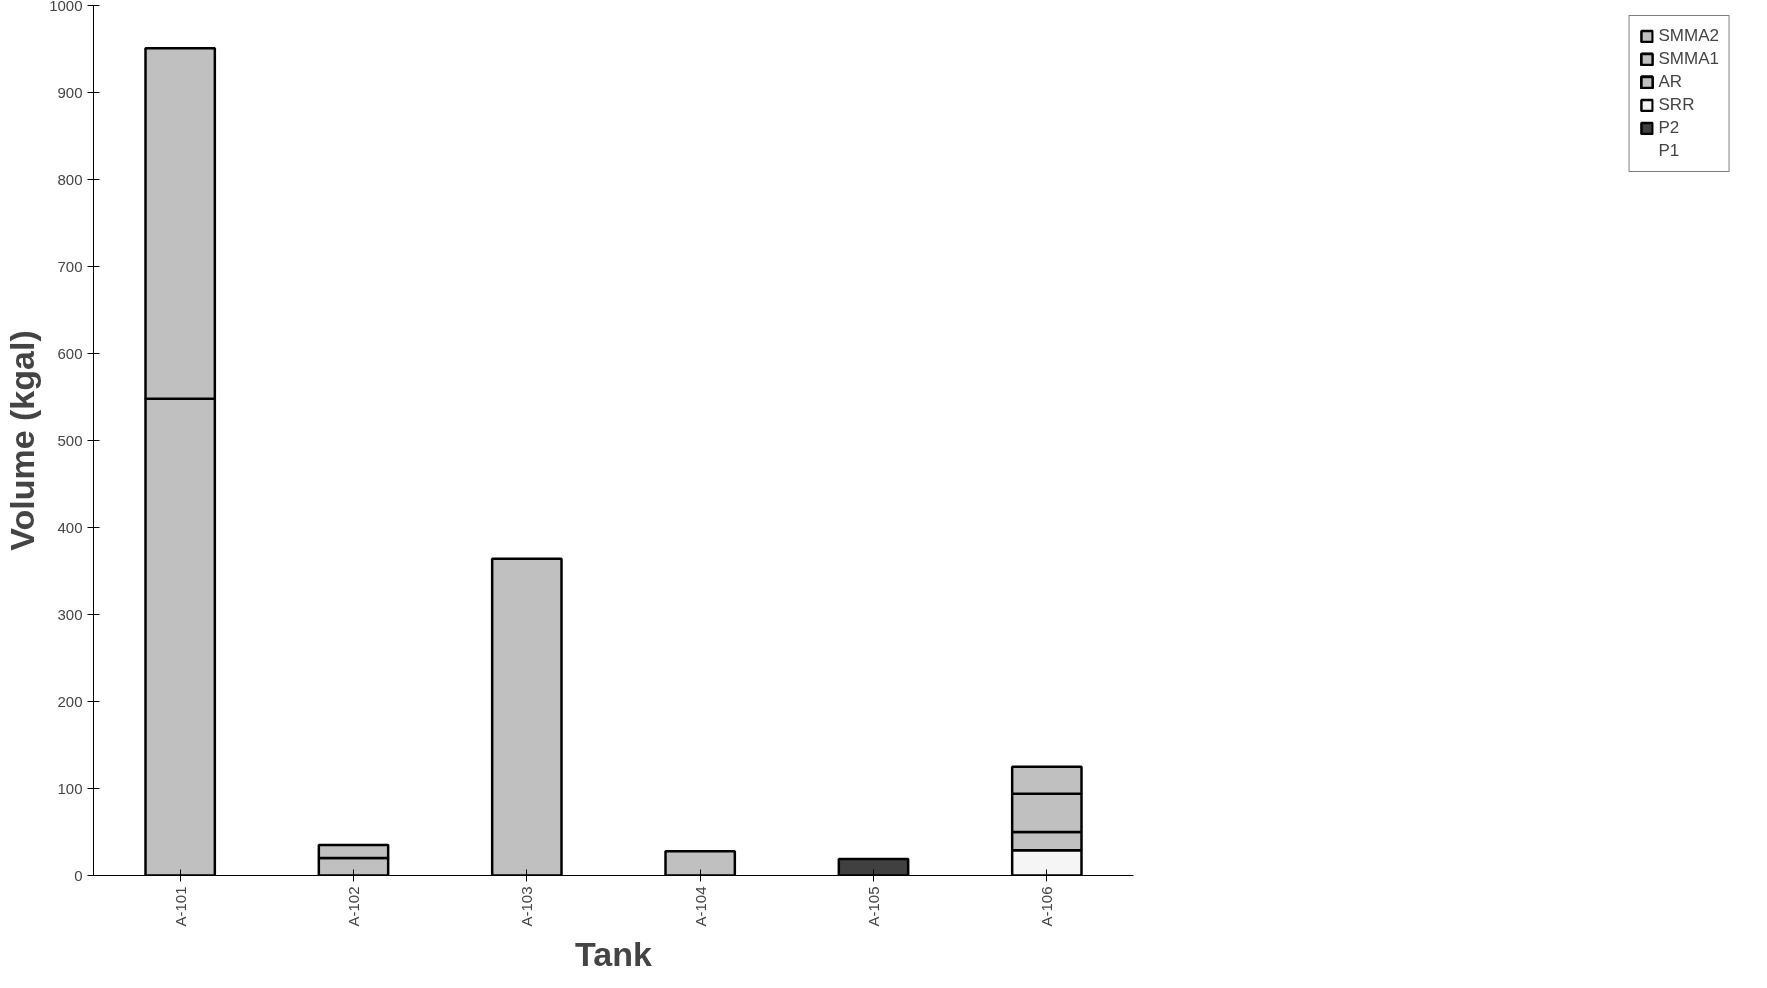  I want to click on x-tick-label: A-106, so click(1047, 906).